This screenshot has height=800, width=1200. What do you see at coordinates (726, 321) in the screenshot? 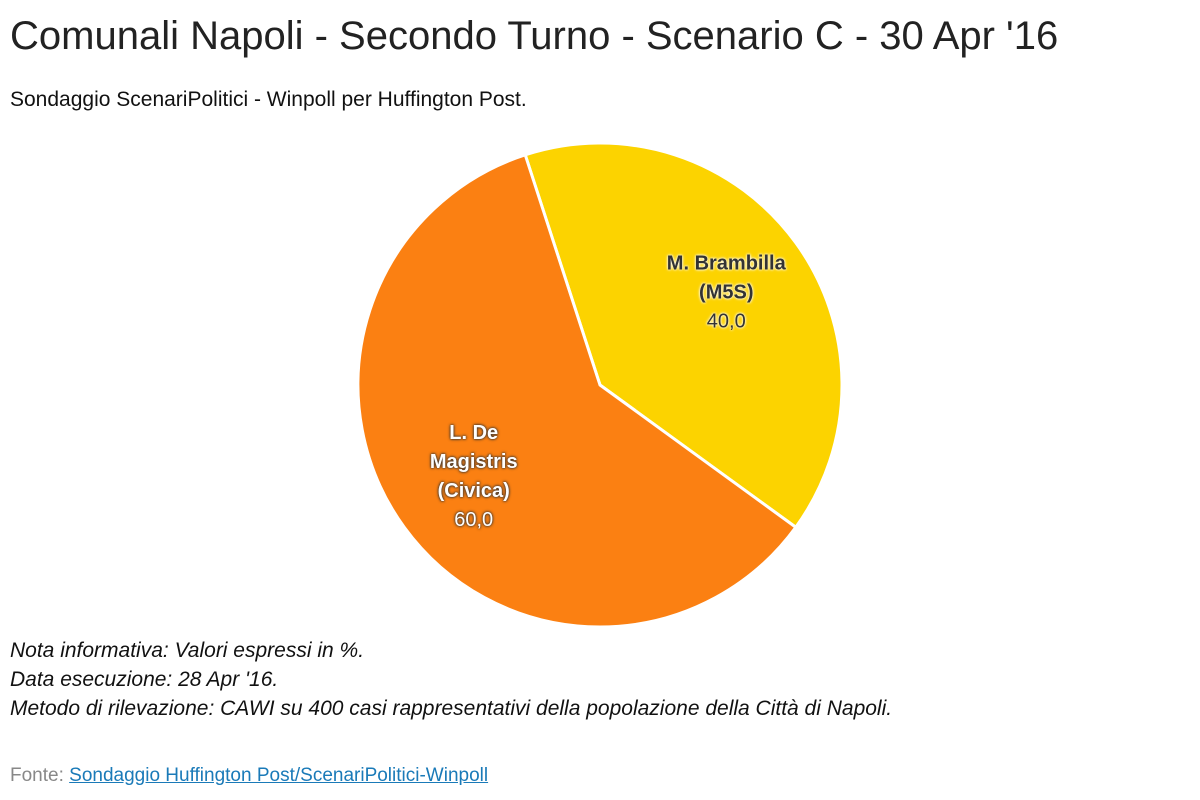
I see `slice-value: 40,0` at bounding box center [726, 321].